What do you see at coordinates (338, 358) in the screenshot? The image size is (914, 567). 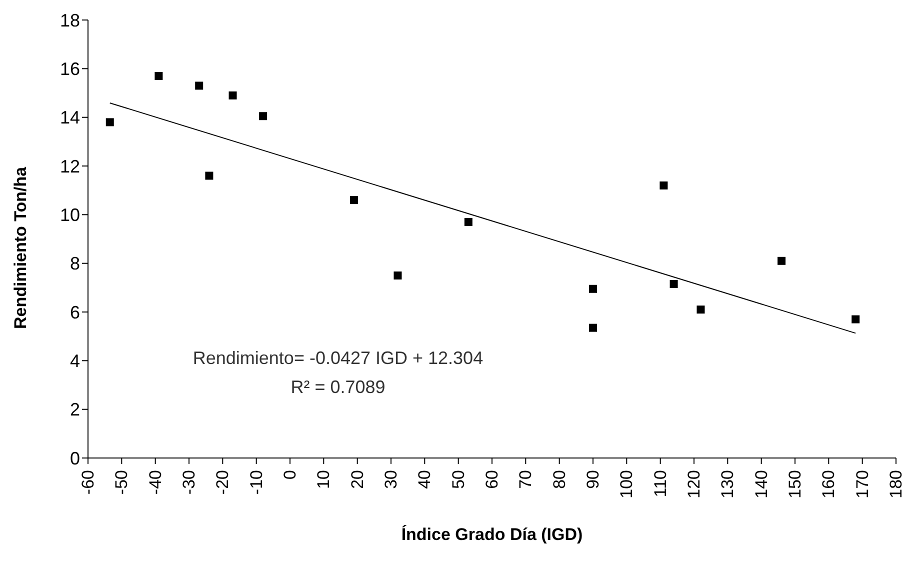 I see `annotation: Rendimiento= -0.0427 IGD + 12.304` at bounding box center [338, 358].